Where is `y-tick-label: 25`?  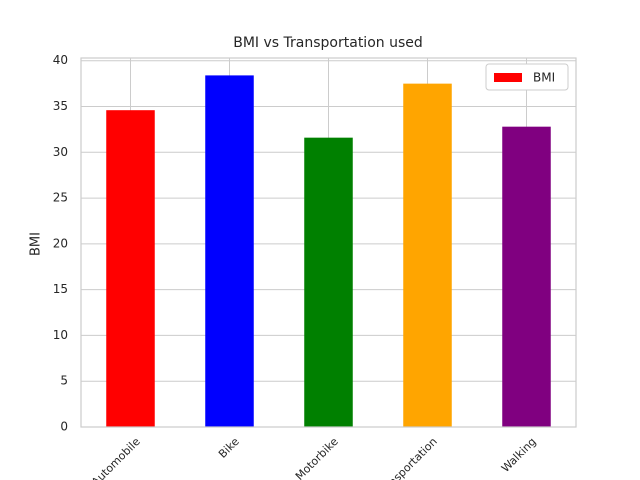 y-tick-label: 25 is located at coordinates (60, 198).